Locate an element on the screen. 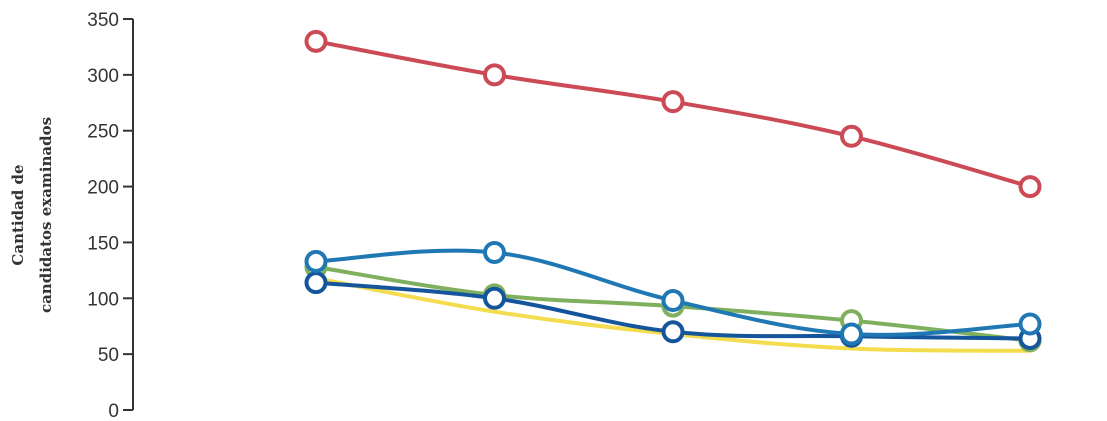  y-axis-label-line-2: candidatos examinados is located at coordinates (46, 215).